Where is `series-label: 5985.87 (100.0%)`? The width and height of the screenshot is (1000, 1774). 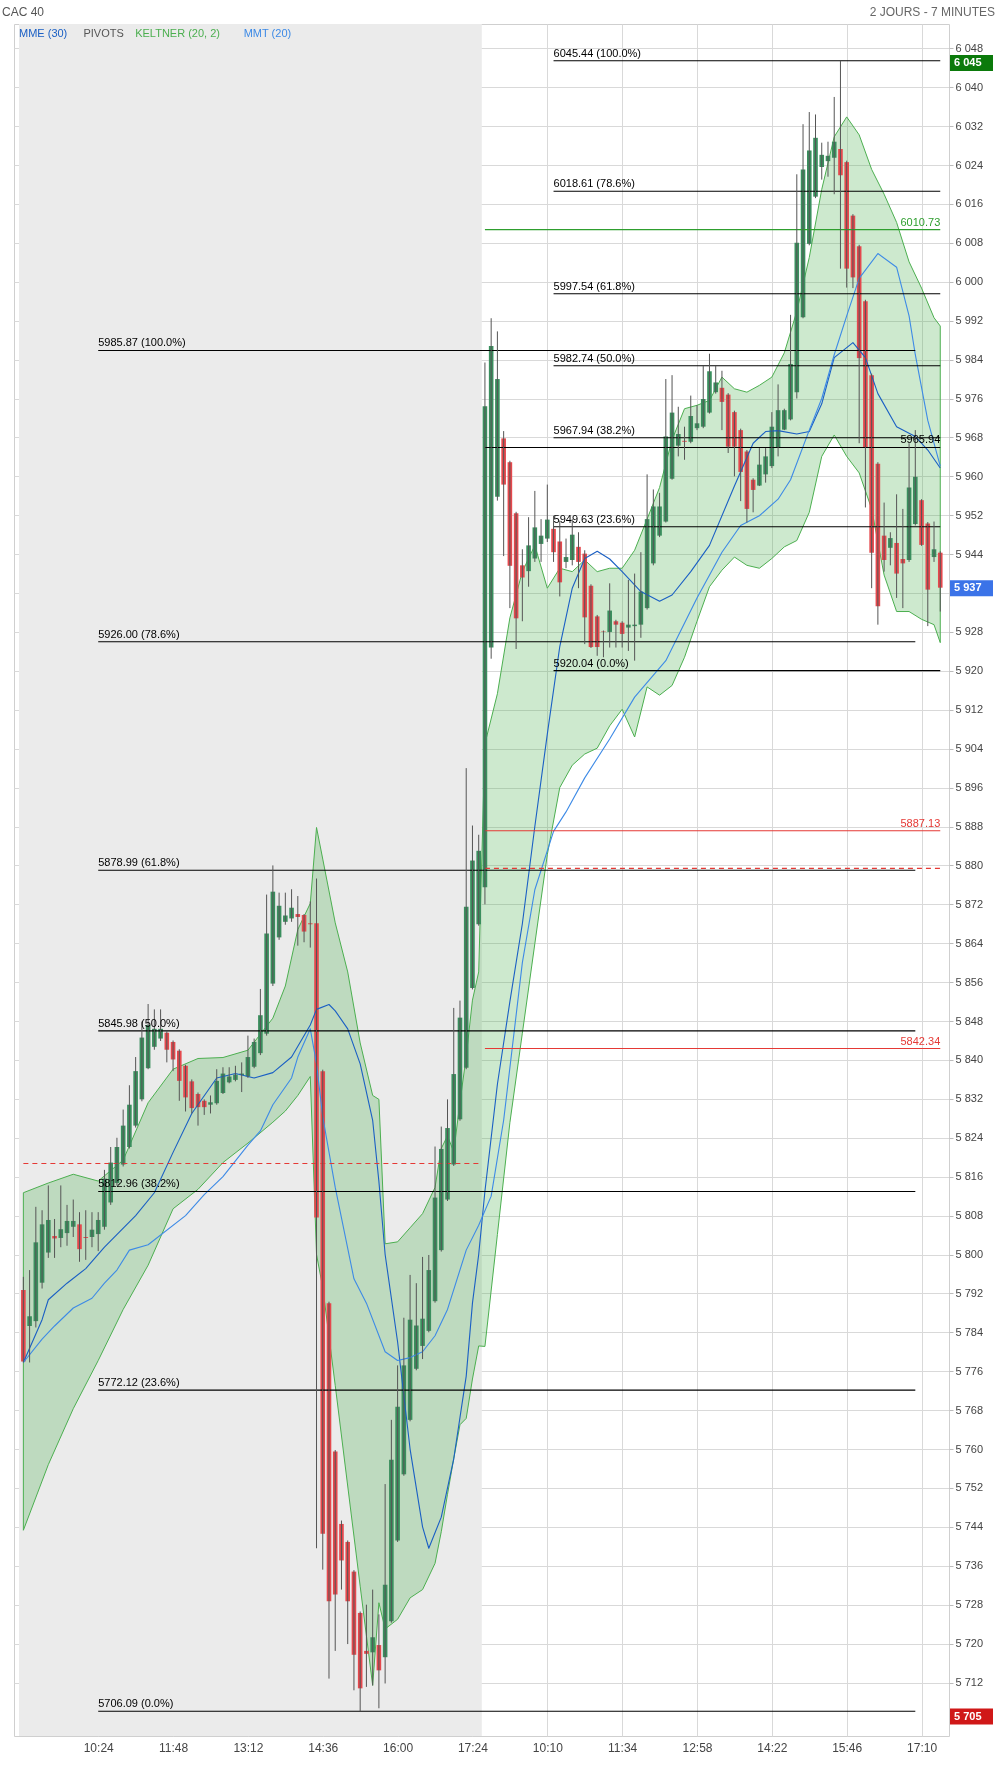 series-label: 5985.87 (100.0%) is located at coordinates (142, 342).